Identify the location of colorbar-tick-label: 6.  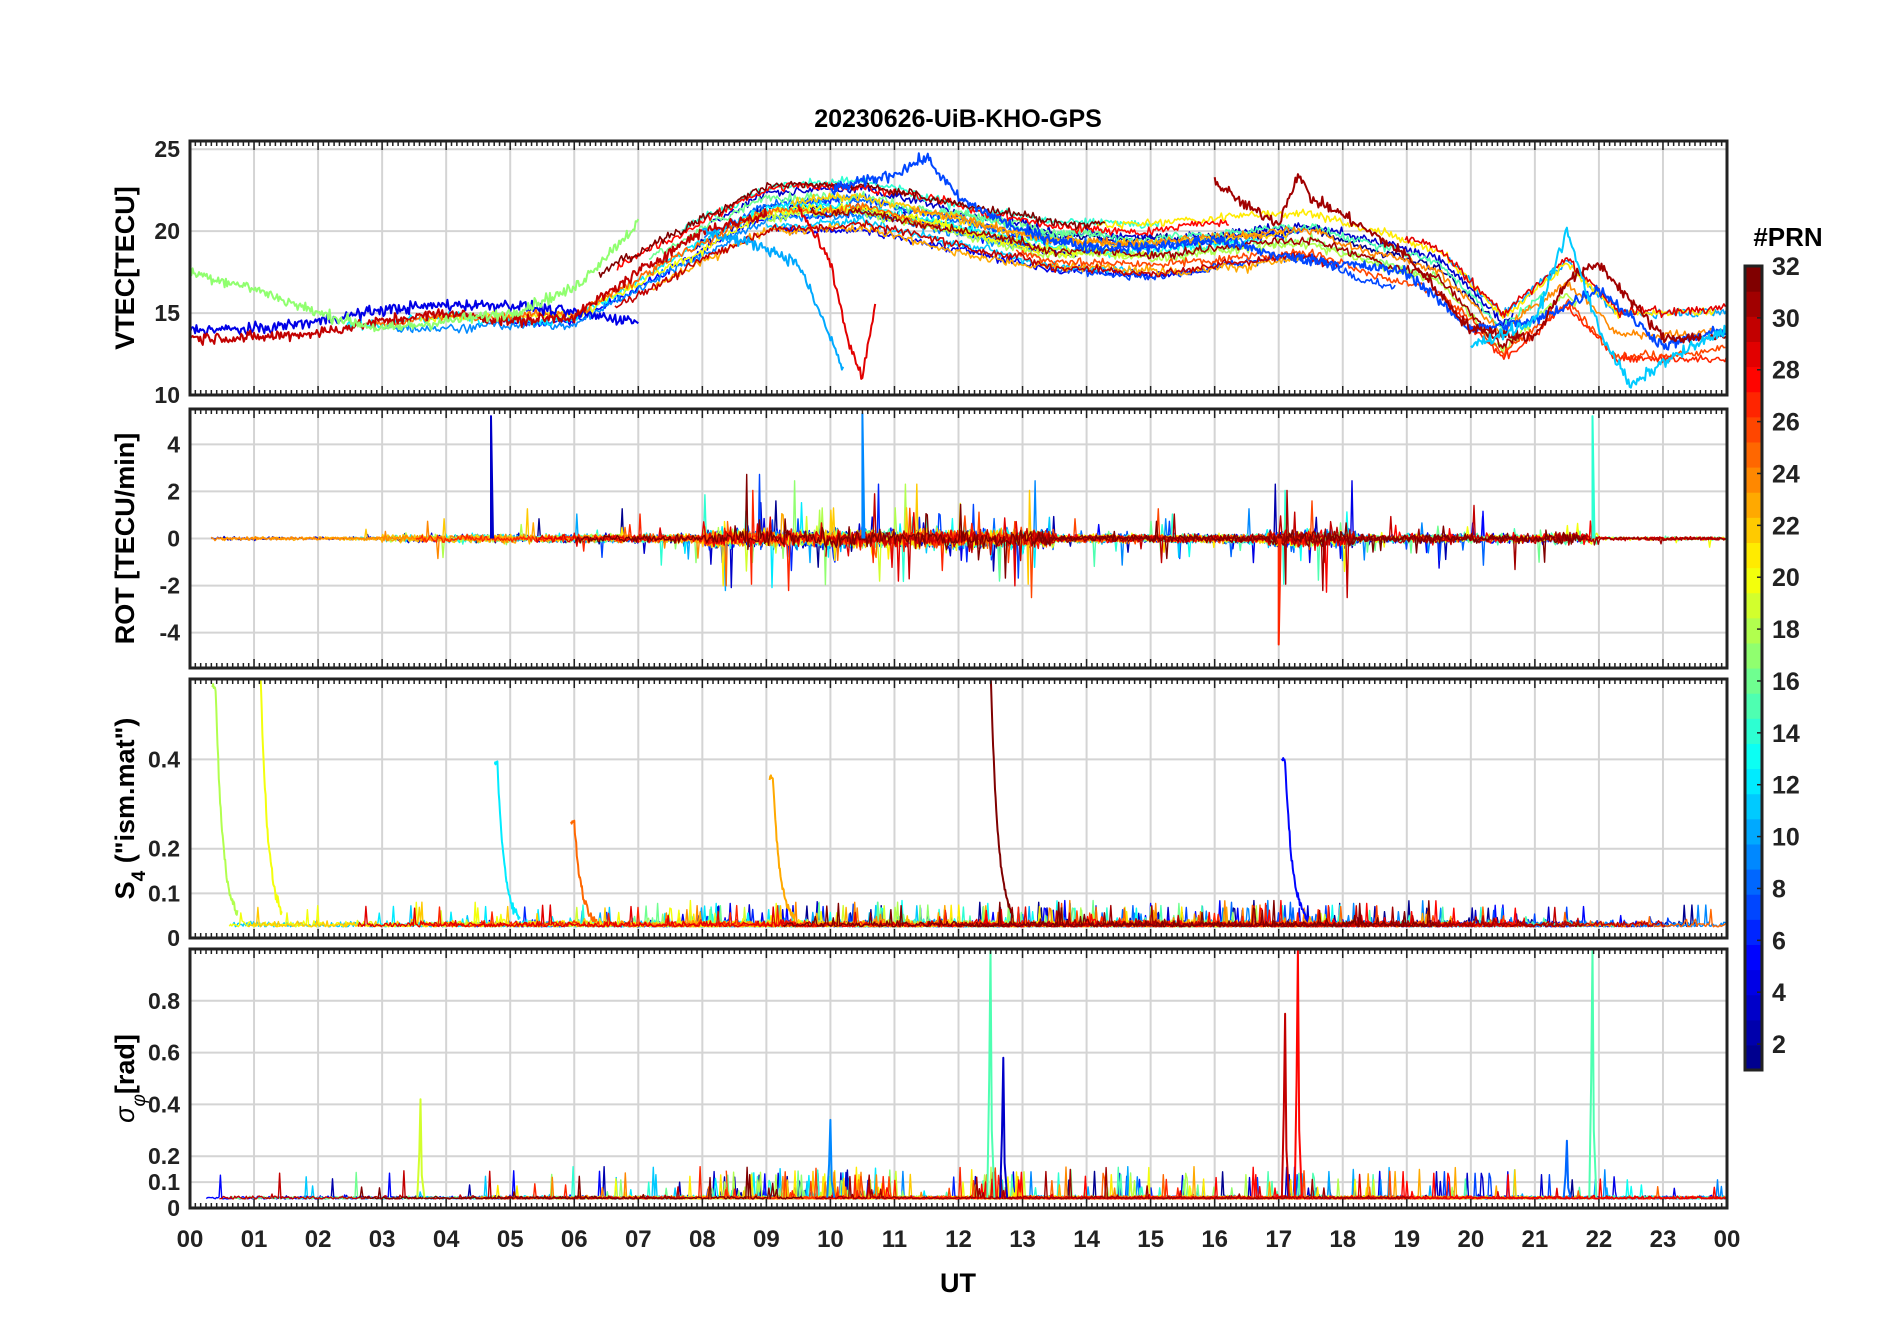
(1779, 941).